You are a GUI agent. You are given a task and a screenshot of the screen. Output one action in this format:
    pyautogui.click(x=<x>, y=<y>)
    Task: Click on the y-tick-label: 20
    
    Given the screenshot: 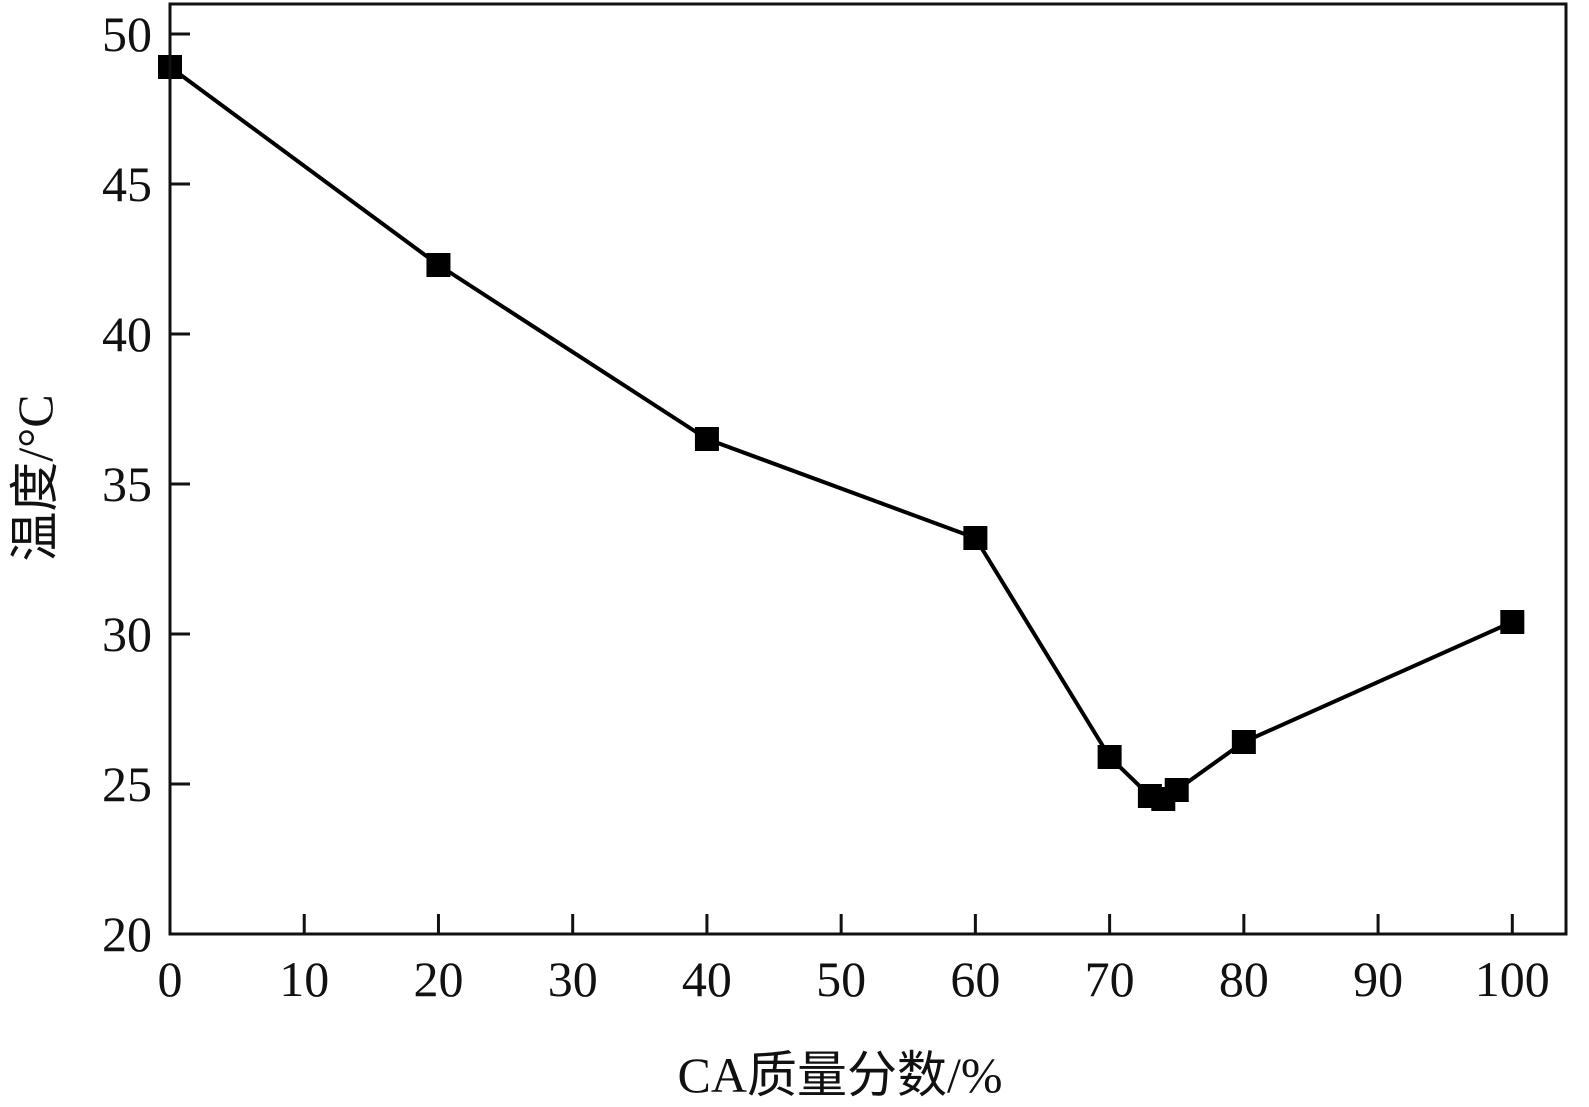 What is the action you would take?
    pyautogui.click(x=127, y=934)
    